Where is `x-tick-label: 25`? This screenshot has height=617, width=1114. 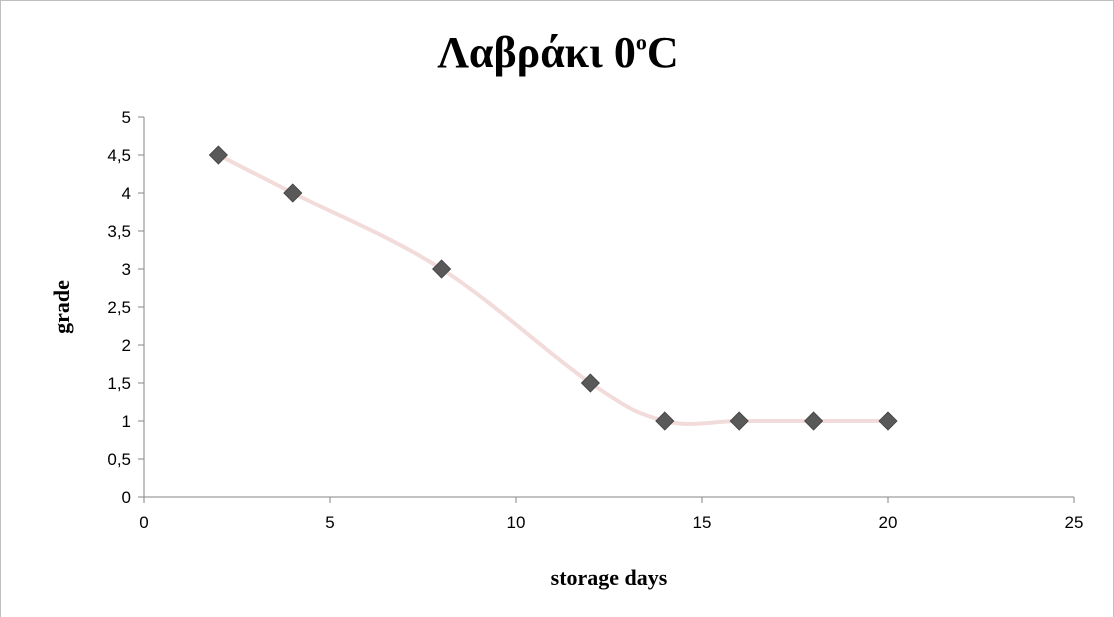
x-tick-label: 25 is located at coordinates (1074, 522).